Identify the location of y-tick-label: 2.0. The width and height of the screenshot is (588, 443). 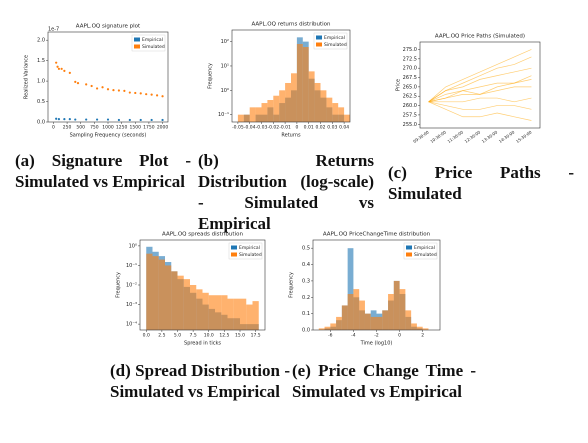
(41, 41).